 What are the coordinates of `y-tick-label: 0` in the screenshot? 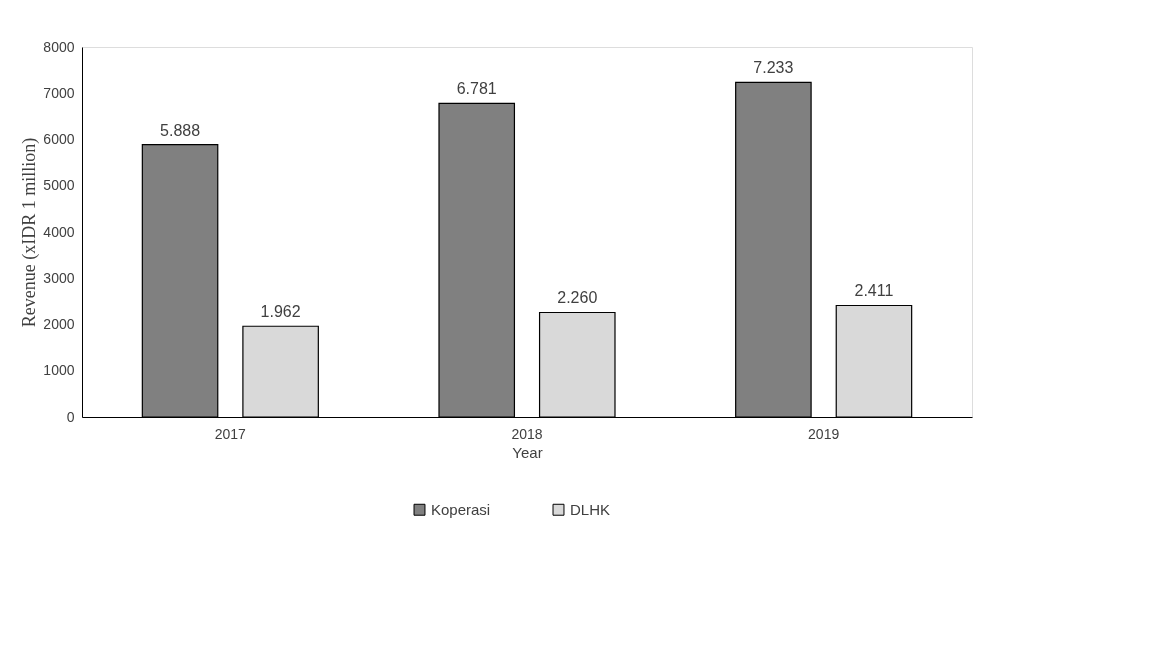 It's located at (70, 416).